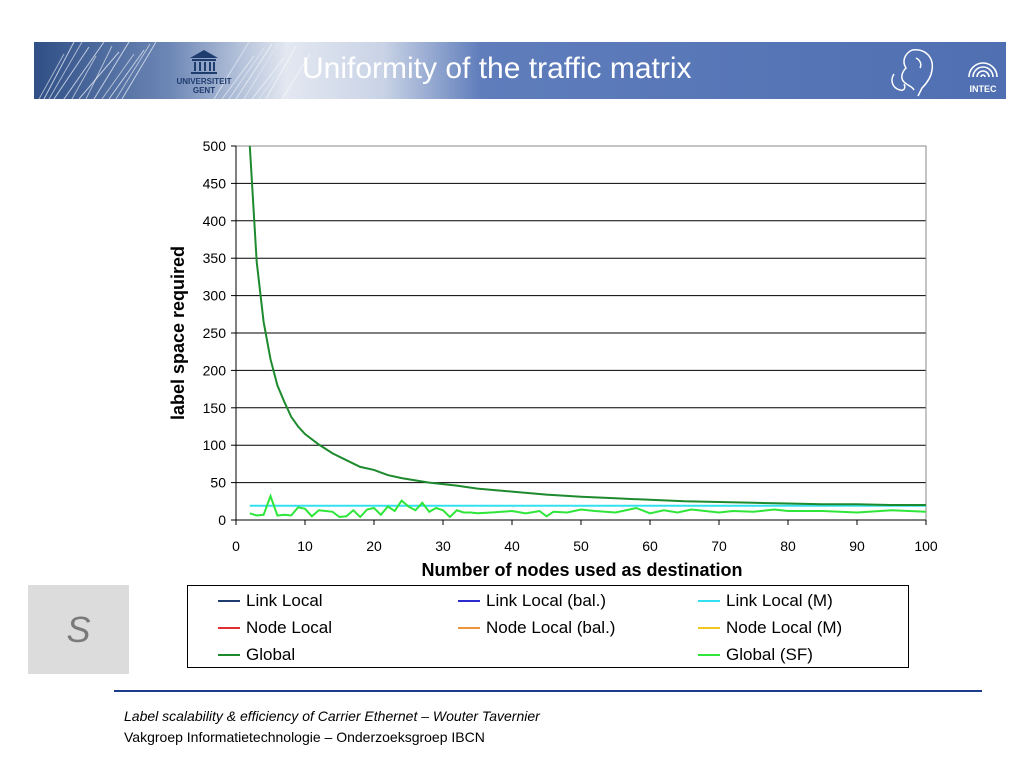 The height and width of the screenshot is (768, 1024). I want to click on x-tick-label: 80, so click(788, 546).